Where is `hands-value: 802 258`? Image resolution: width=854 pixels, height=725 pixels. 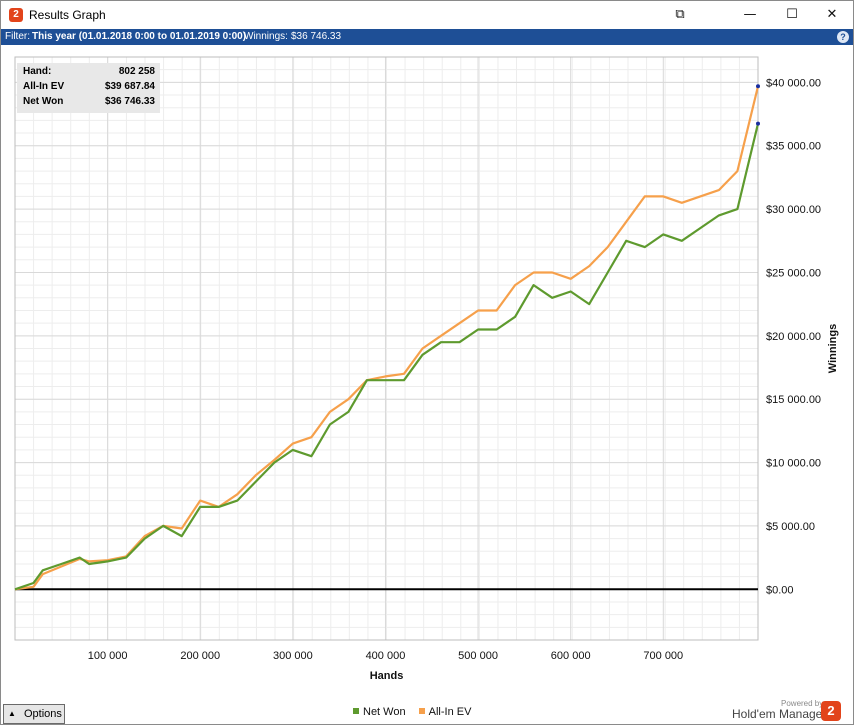
hands-value: 802 258 is located at coordinates (136, 71).